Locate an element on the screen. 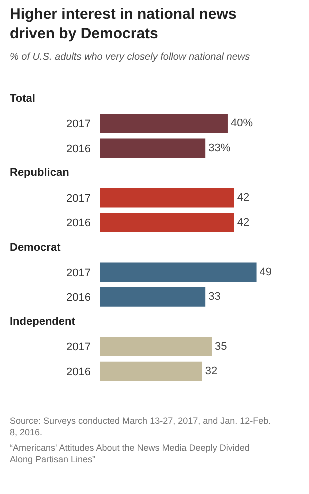 This screenshot has height=494, width=309. data-label: 40% is located at coordinates (242, 124).